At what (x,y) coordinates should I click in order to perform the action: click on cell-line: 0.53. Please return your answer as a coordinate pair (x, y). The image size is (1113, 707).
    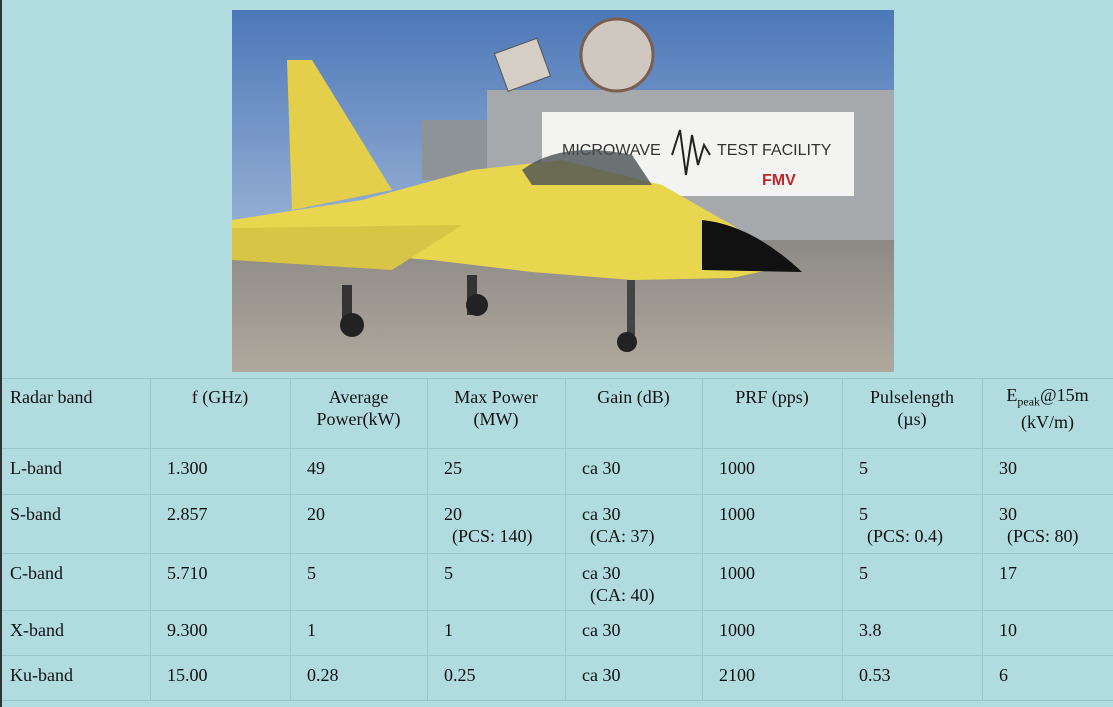
    Looking at the image, I should click on (875, 675).